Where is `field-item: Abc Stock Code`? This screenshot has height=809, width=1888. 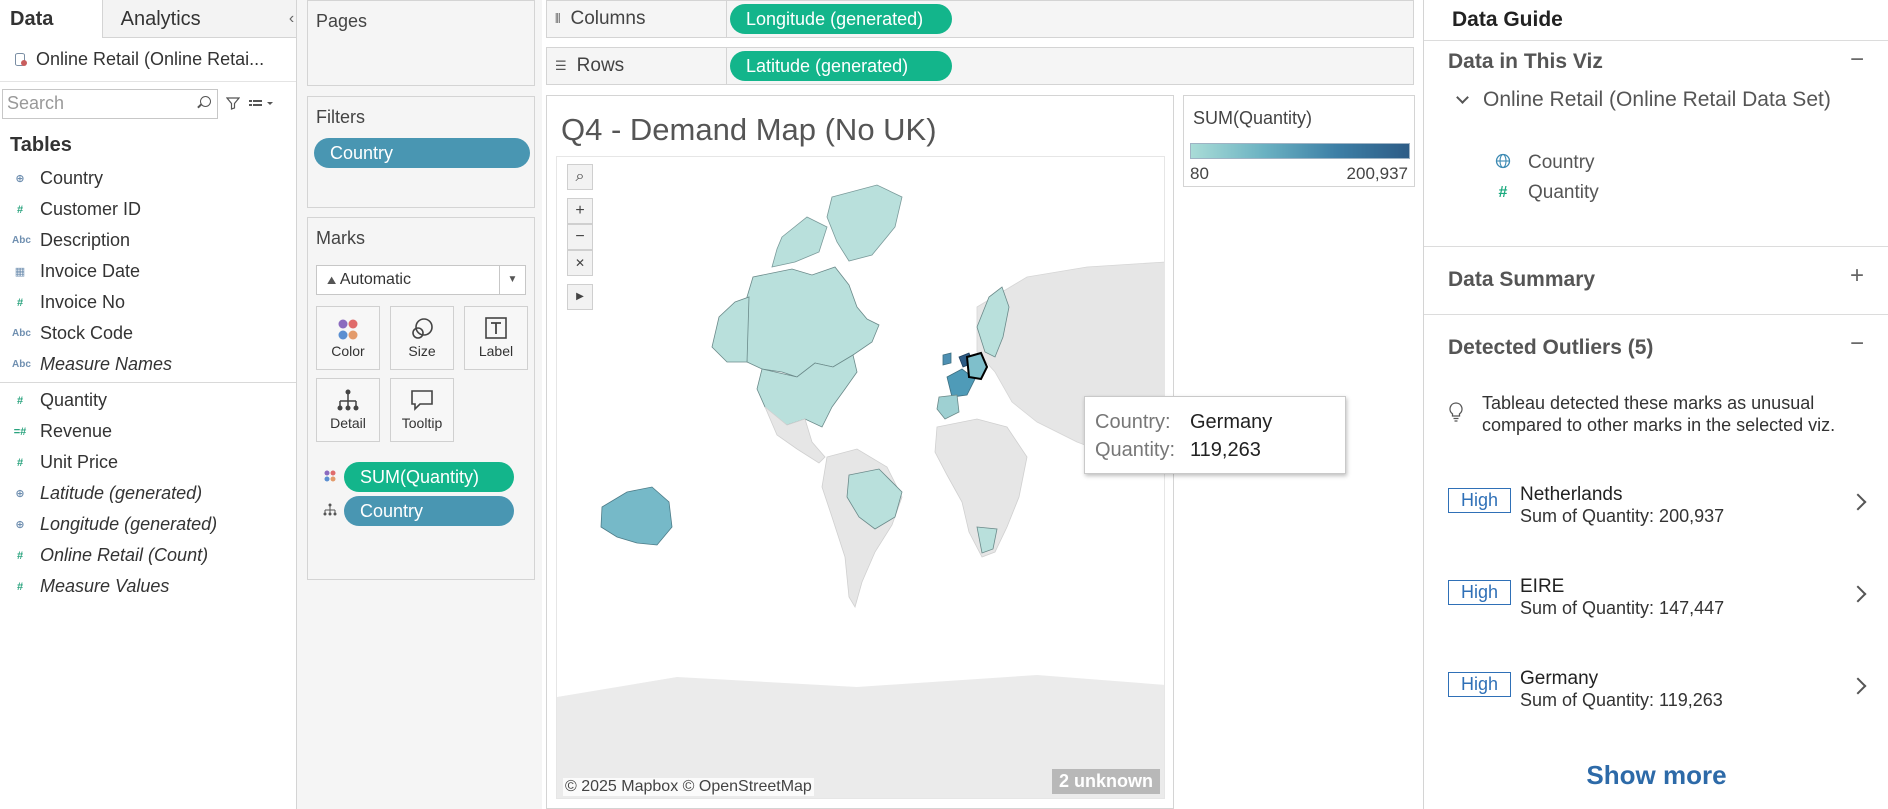 field-item: Abc Stock Code is located at coordinates (148, 333).